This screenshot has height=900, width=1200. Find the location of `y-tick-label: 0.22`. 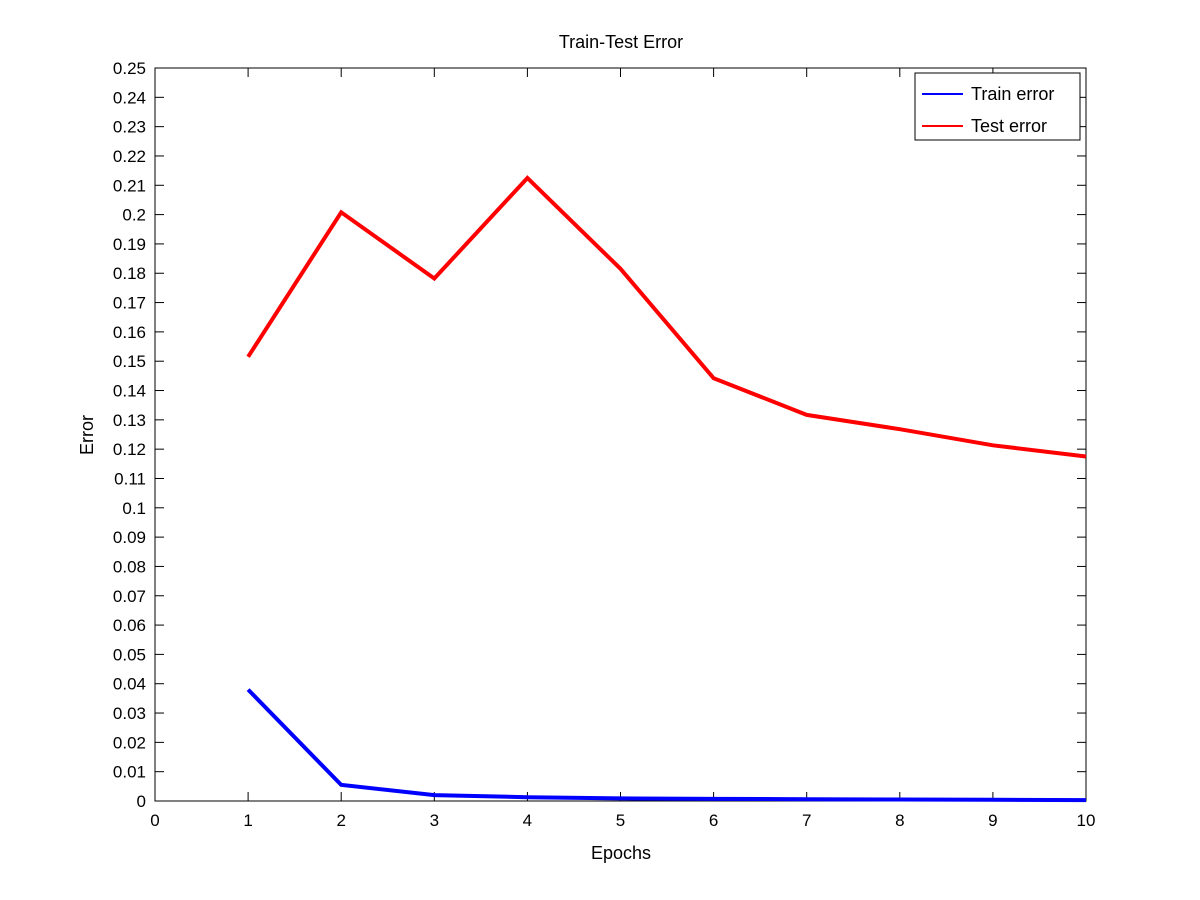

y-tick-label: 0.22 is located at coordinates (129, 156).